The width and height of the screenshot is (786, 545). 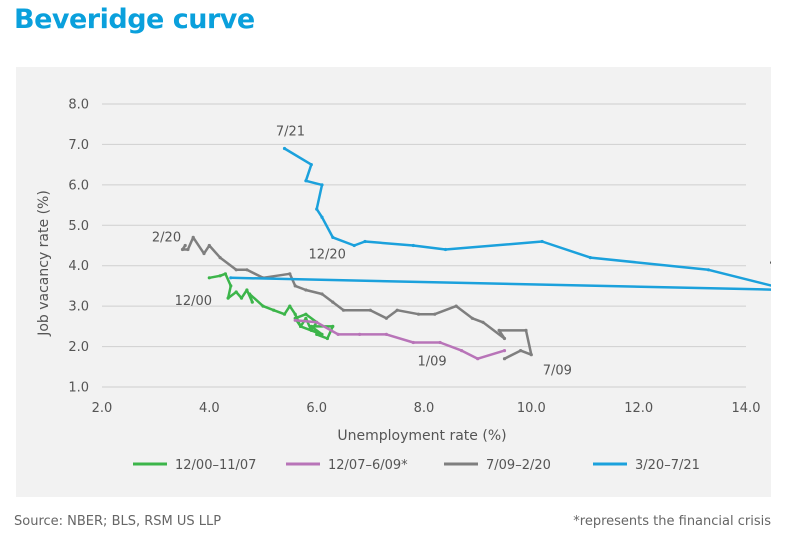 I want to click on legend-item: 12/00–11/07, so click(x=194, y=465).